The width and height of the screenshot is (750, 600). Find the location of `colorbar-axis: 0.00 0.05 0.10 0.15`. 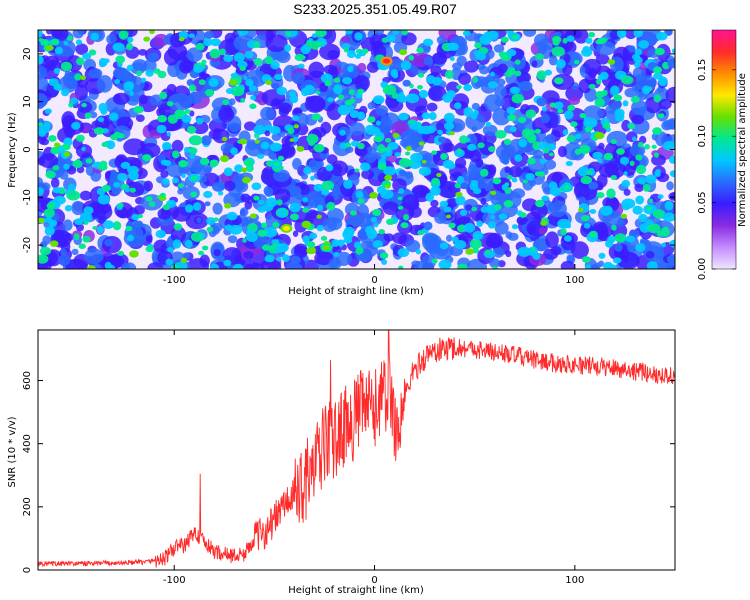

colorbar-axis: 0.00 0.05 0.10 0.15 is located at coordinates (716, 169).